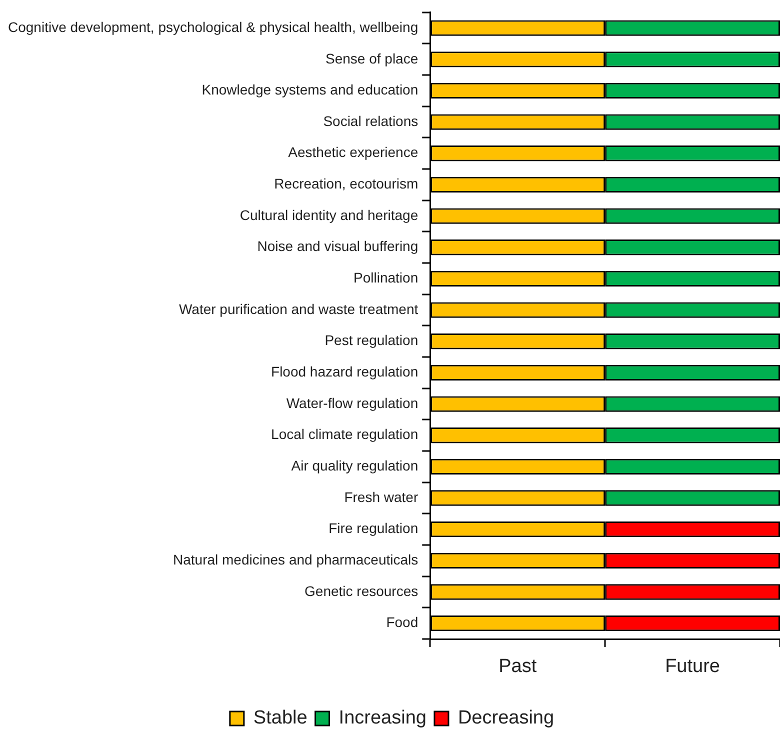 This screenshot has height=738, width=780. Describe the element at coordinates (295, 560) in the screenshot. I see `y-tick-label: Natural medicines and pharmaceuticals` at that location.